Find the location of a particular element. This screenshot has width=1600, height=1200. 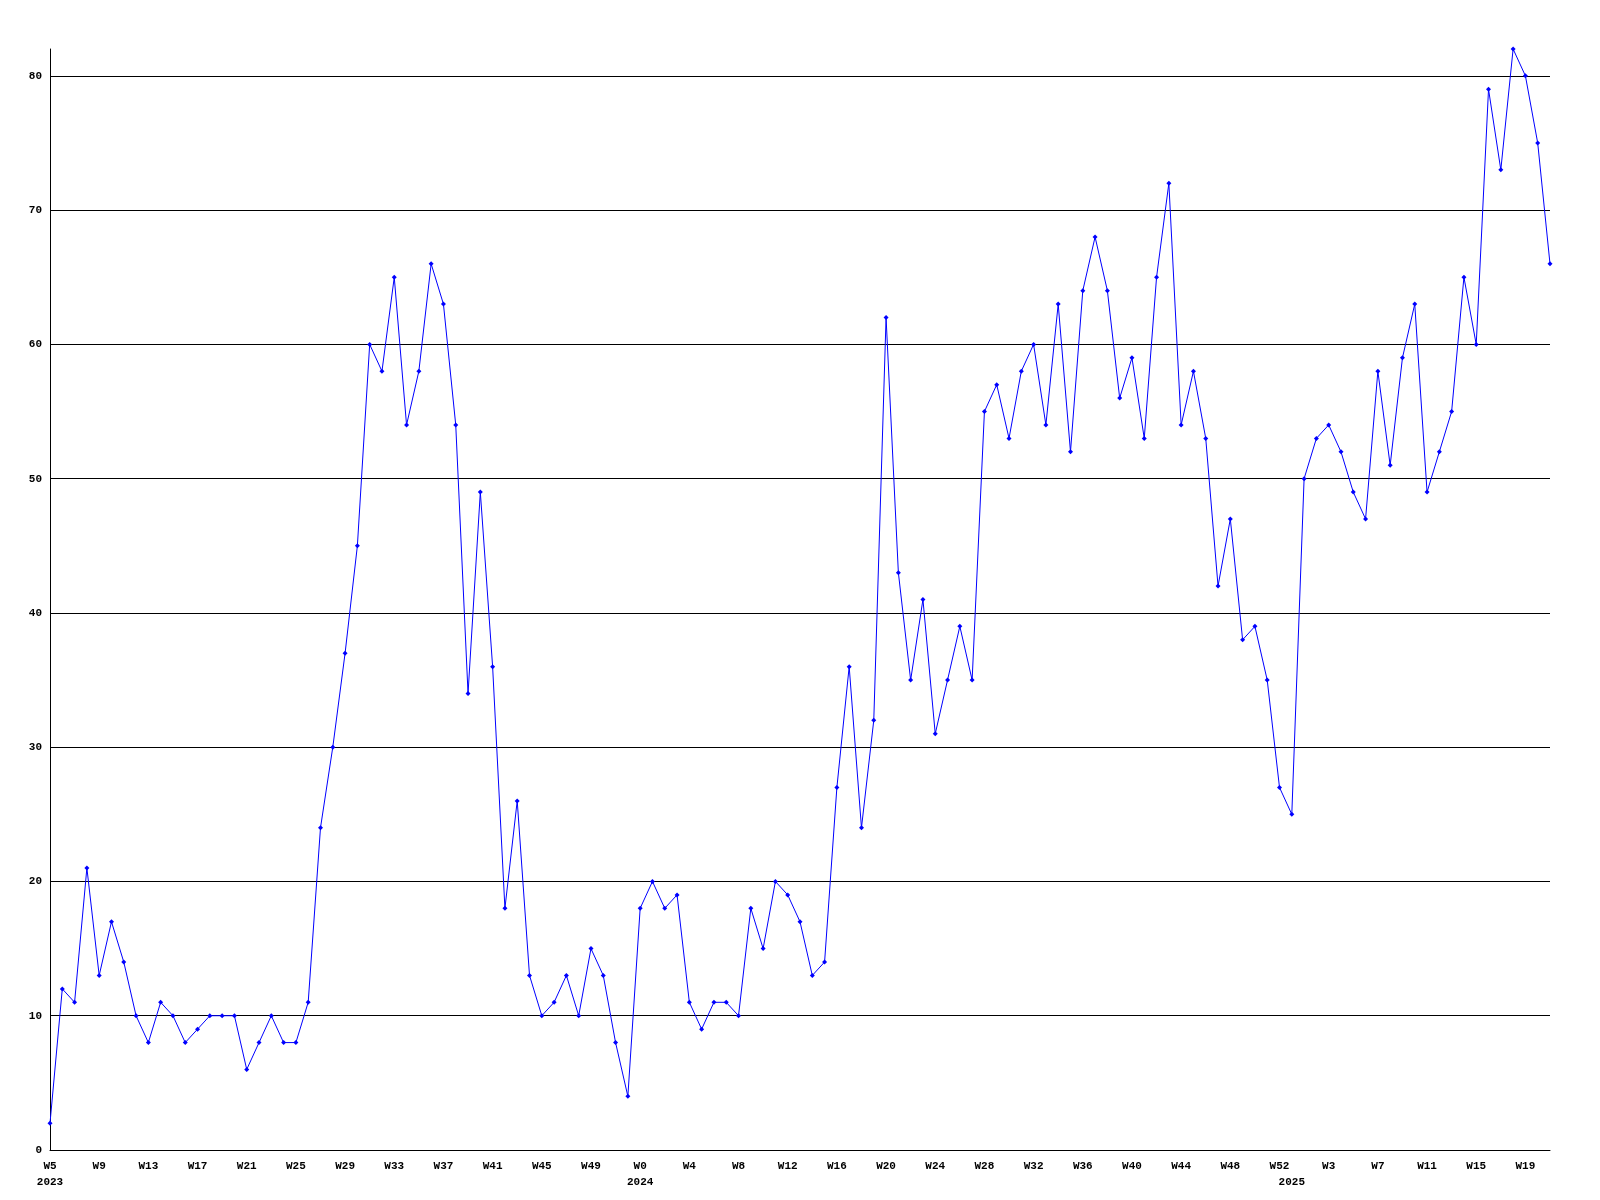

x-tick-label: W15 is located at coordinates (1476, 1166).